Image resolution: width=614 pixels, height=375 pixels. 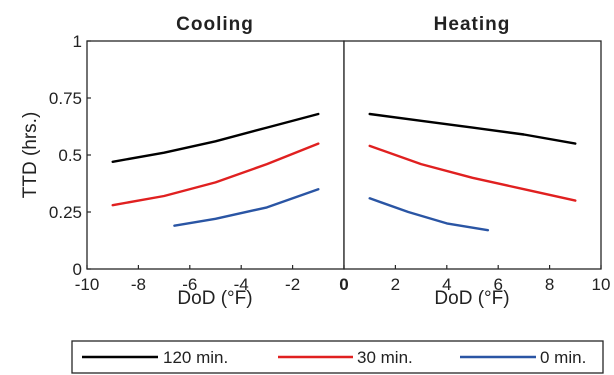 I want to click on heating-x-tick-label: 6, so click(x=497, y=284).